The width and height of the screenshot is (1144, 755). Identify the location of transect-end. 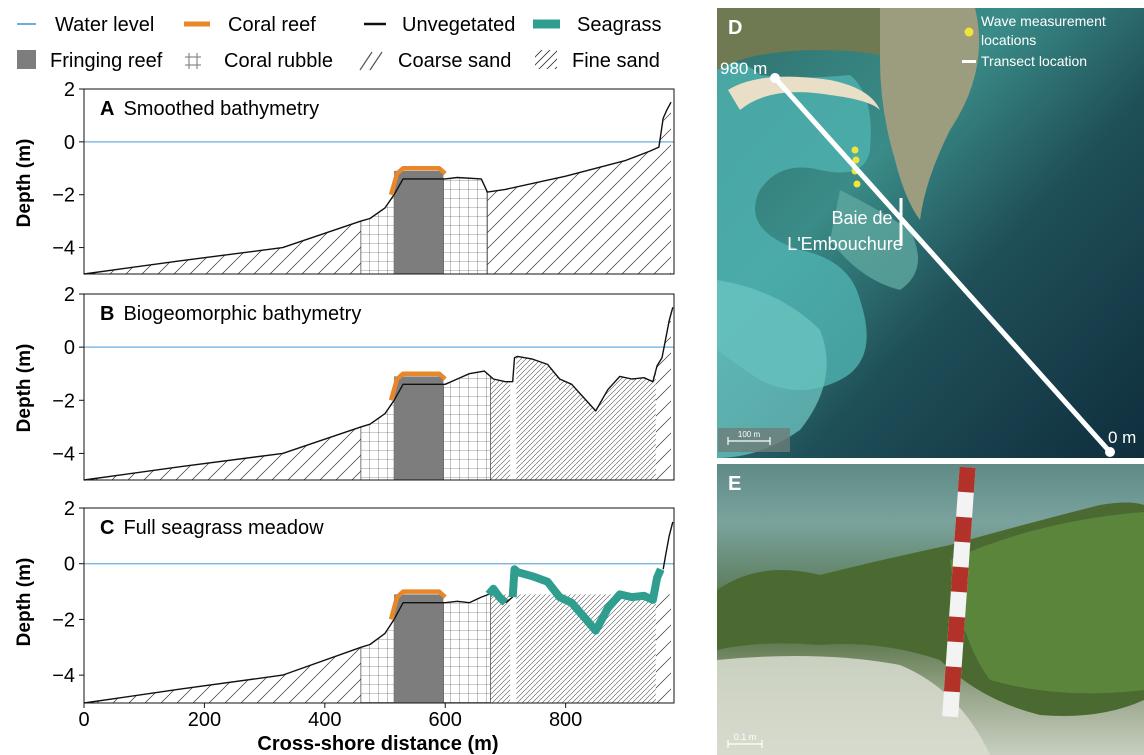
(1110, 452).